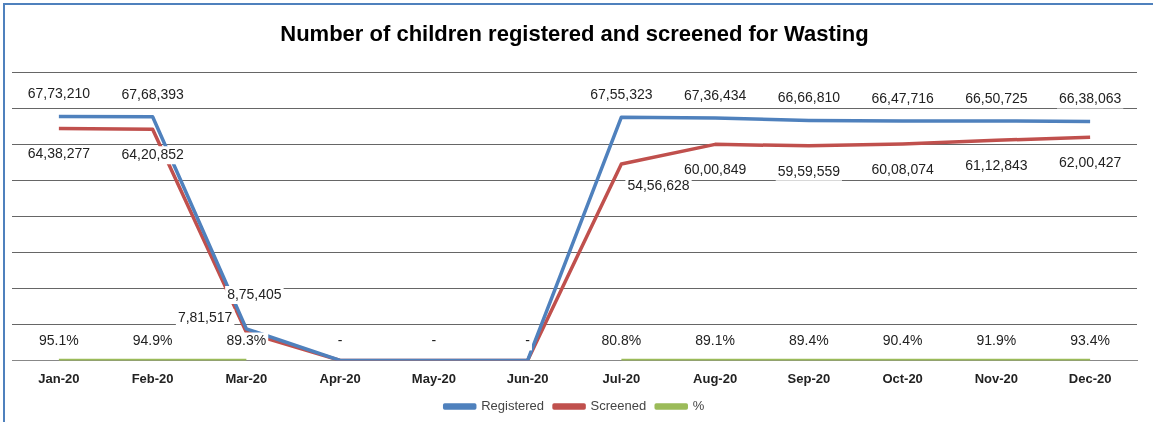 The image size is (1157, 427). What do you see at coordinates (246, 378) in the screenshot?
I see `x-tick-label: Mar-20` at bounding box center [246, 378].